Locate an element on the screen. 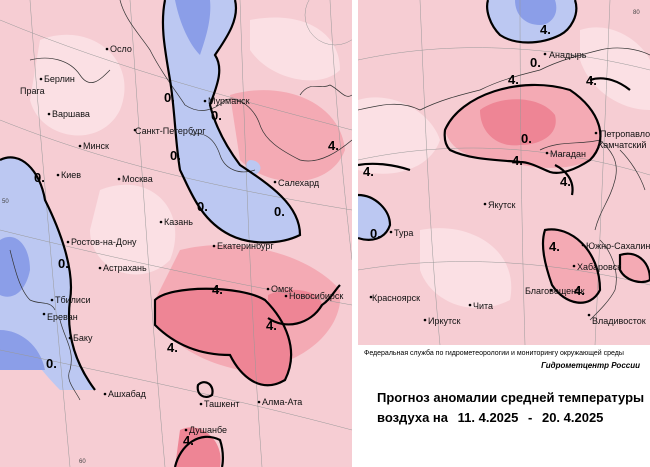  date-to: 20. 4.2025 is located at coordinates (572, 417).